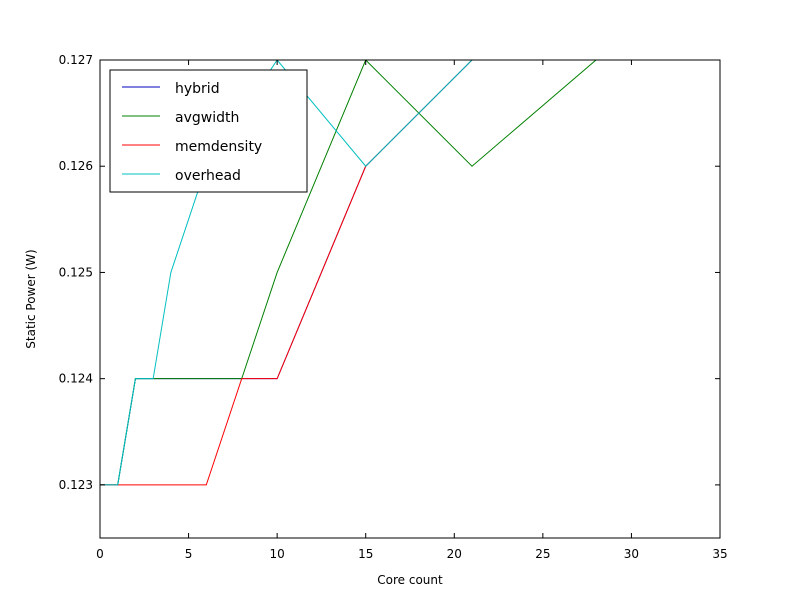  I want to click on y-tick-label: 0.124, so click(76, 379).